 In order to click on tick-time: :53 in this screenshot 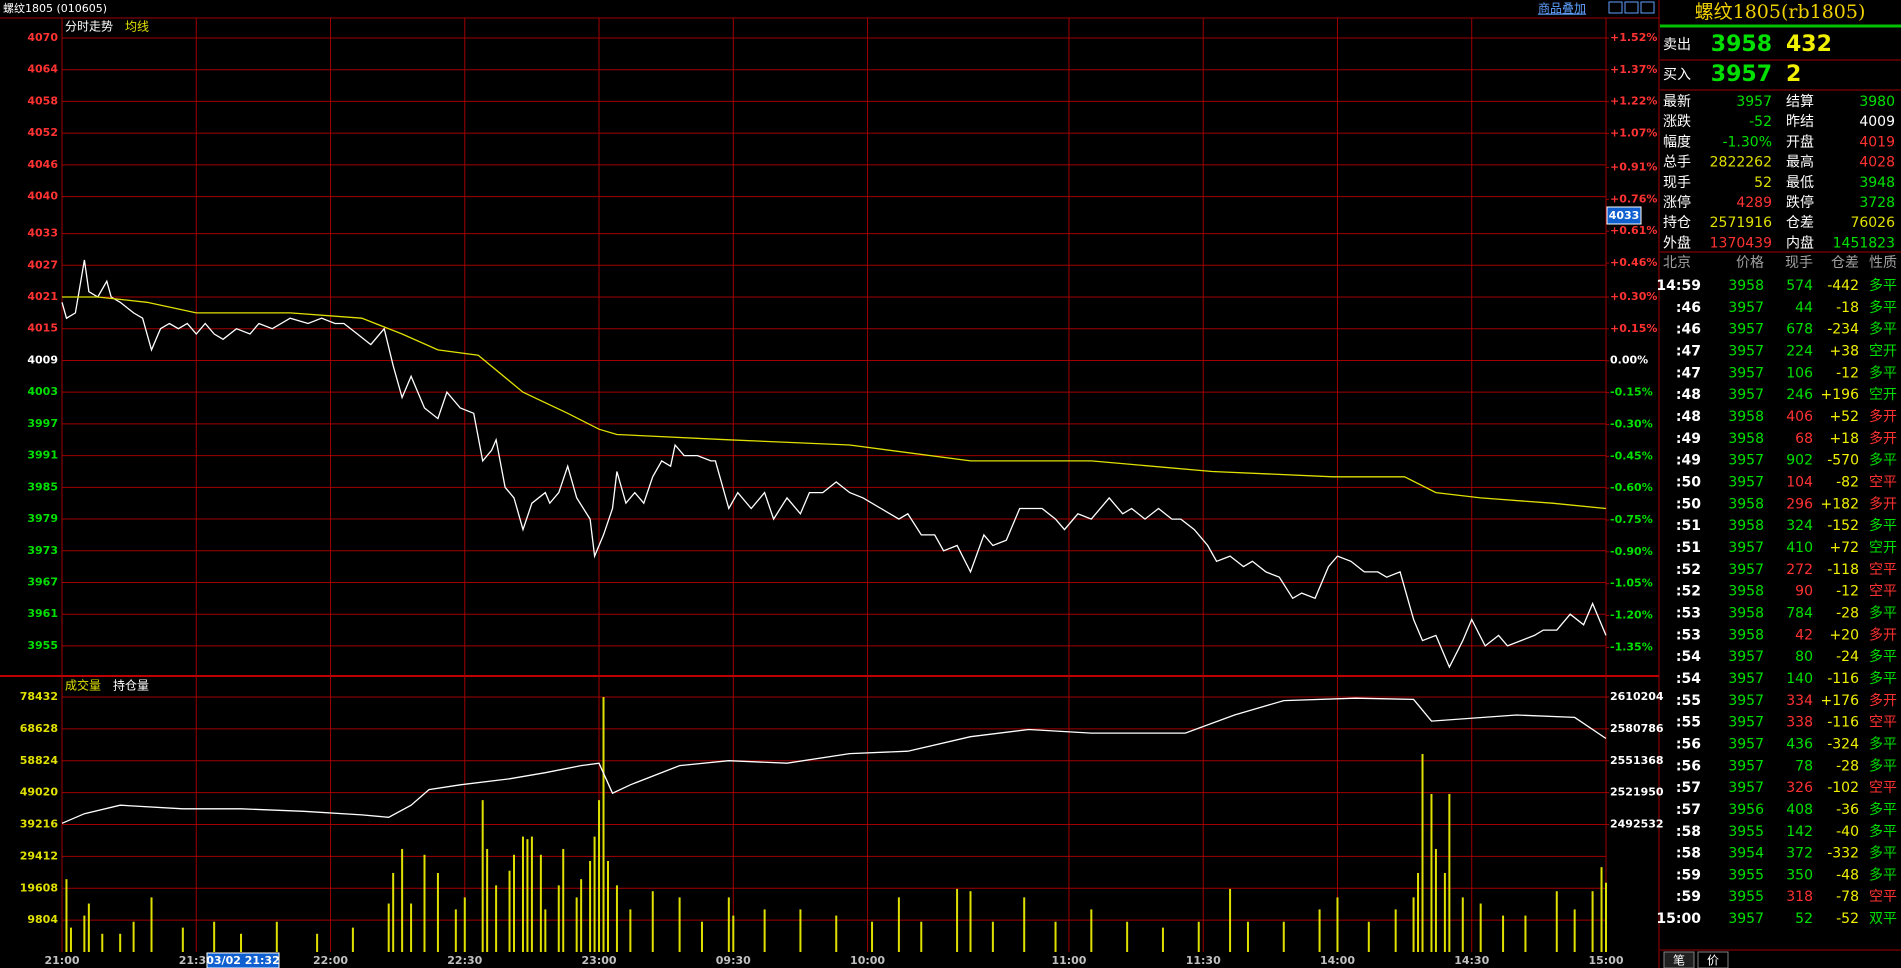, I will do `click(1688, 613)`.